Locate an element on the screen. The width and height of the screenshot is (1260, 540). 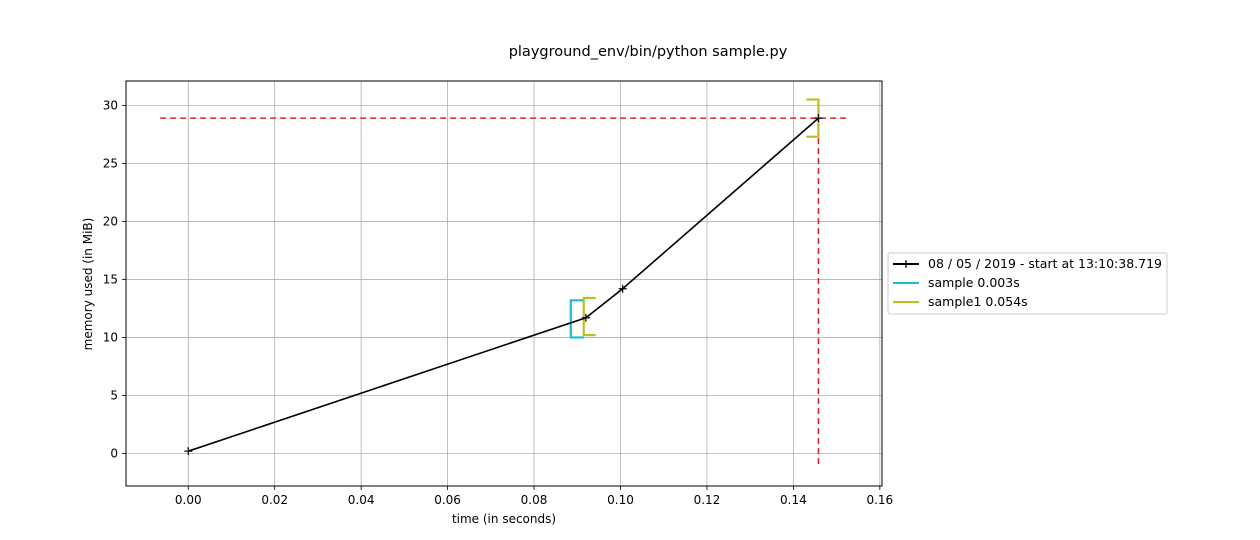
x-tick-label: 0.16 is located at coordinates (879, 500).